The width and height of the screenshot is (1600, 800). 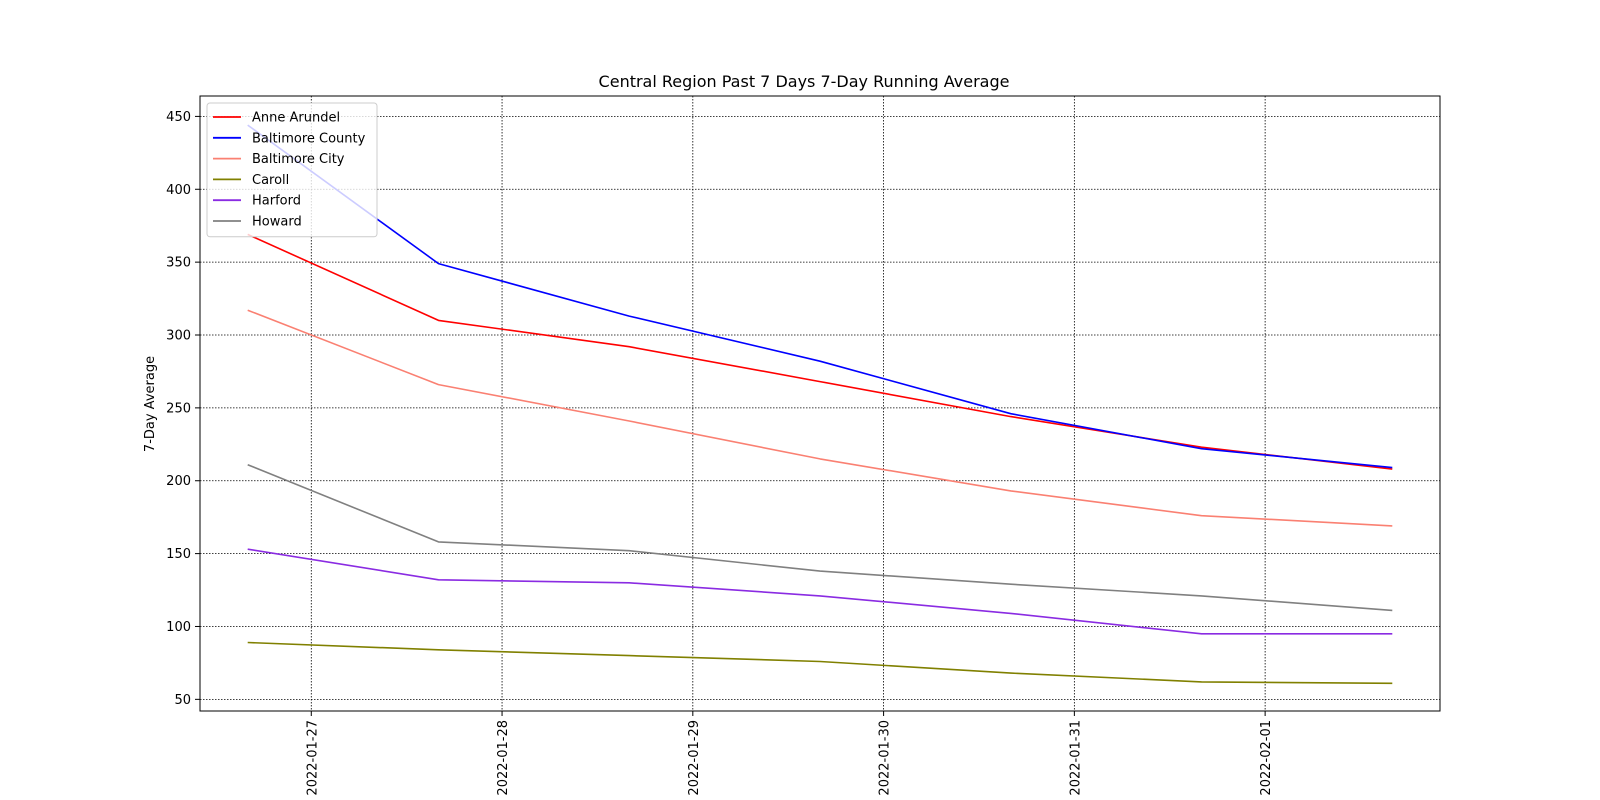 What do you see at coordinates (296, 118) in the screenshot?
I see `legend-label: Anne Arundel` at bounding box center [296, 118].